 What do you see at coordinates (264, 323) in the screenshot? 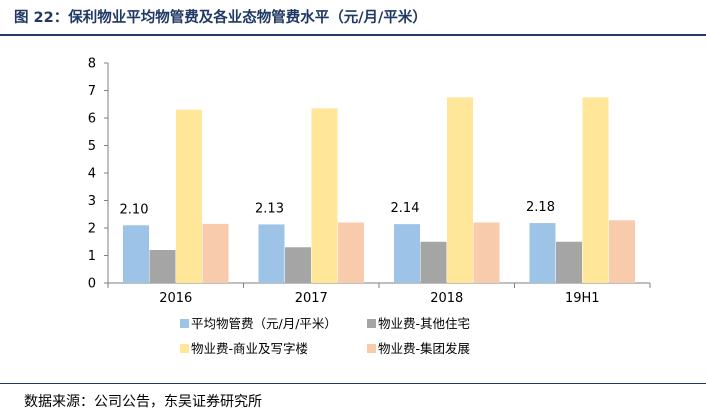
I see `legend-label: 平均物管费（元/月/平米）` at bounding box center [264, 323].